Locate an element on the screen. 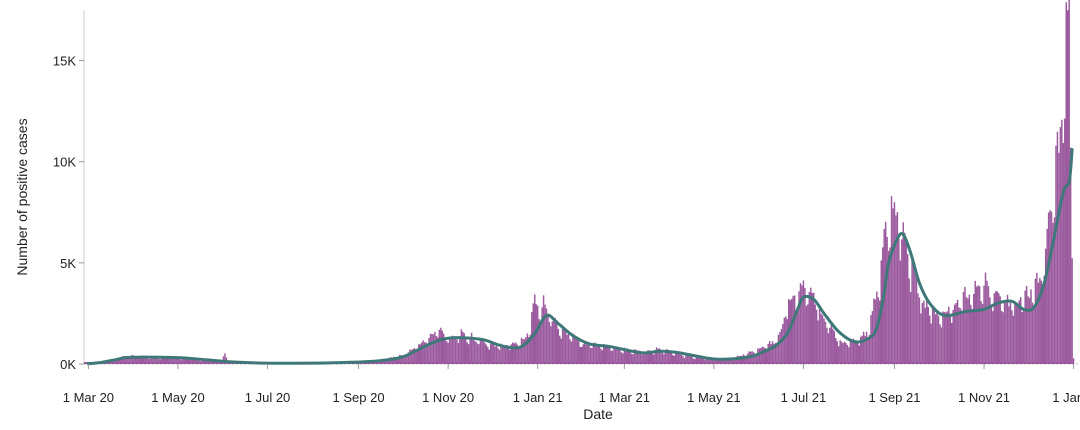 Image resolution: width=1080 pixels, height=430 pixels. y-tick-label: 0K is located at coordinates (68, 364).